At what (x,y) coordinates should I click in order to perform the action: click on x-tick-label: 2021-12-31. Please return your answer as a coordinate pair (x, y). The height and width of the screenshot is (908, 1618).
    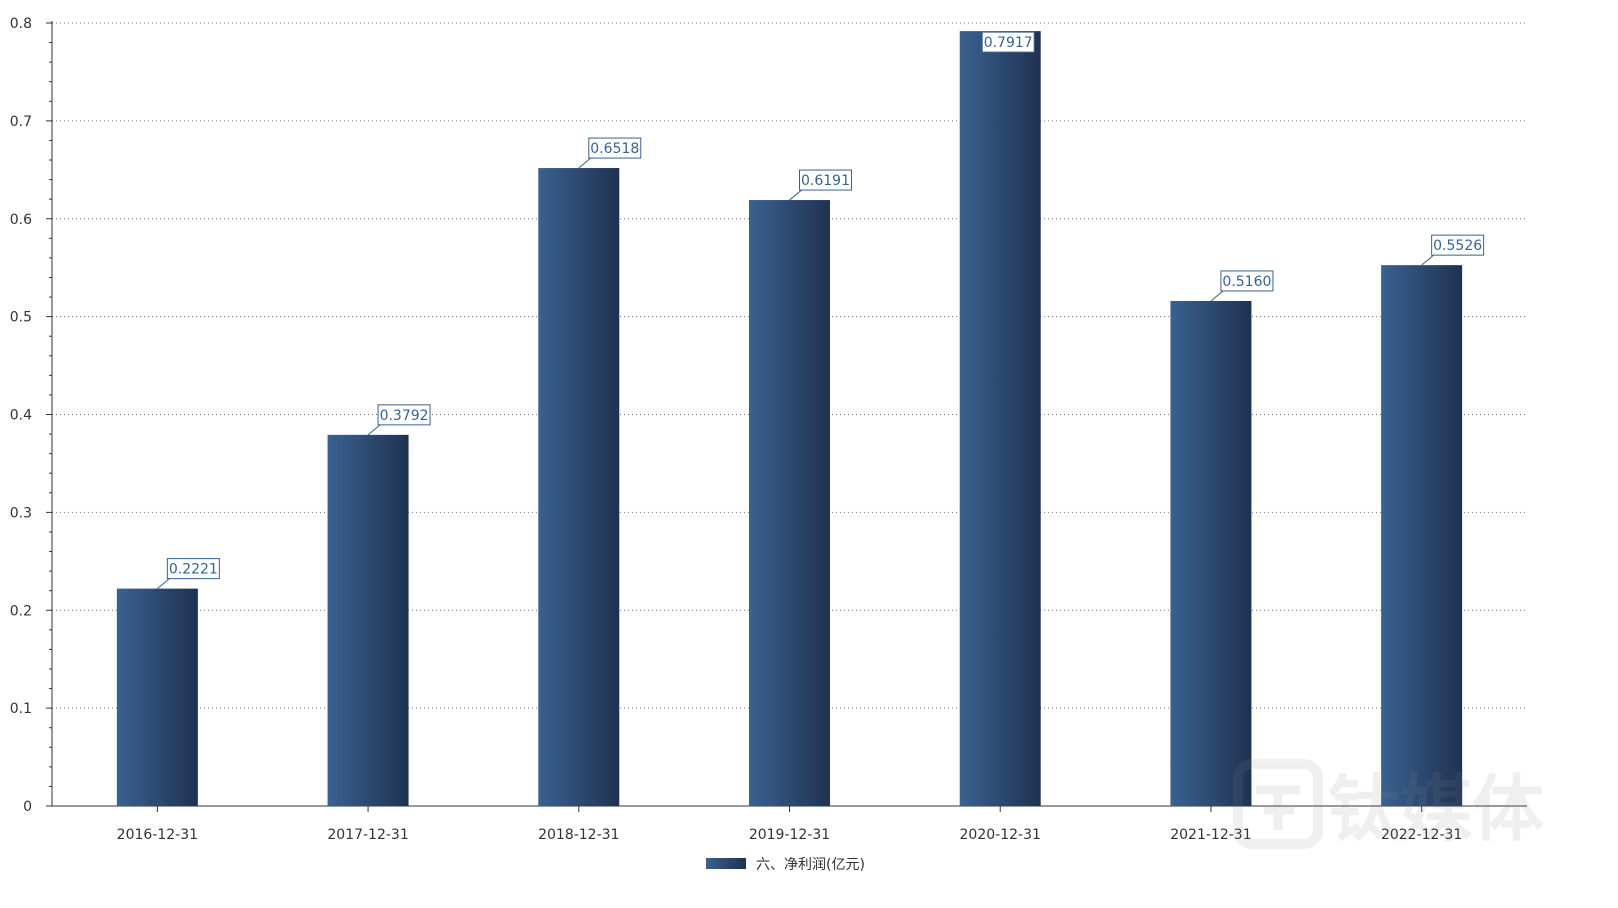
    Looking at the image, I should click on (1210, 835).